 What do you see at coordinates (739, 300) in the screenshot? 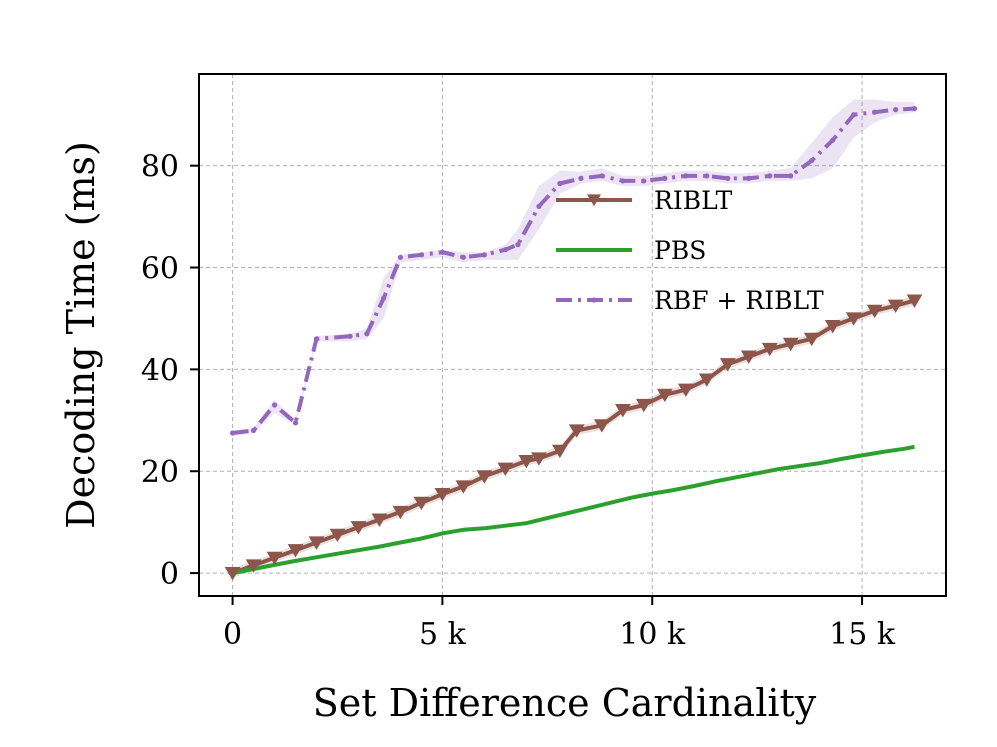
I see `legend-label: RBF + RIBLT` at bounding box center [739, 300].